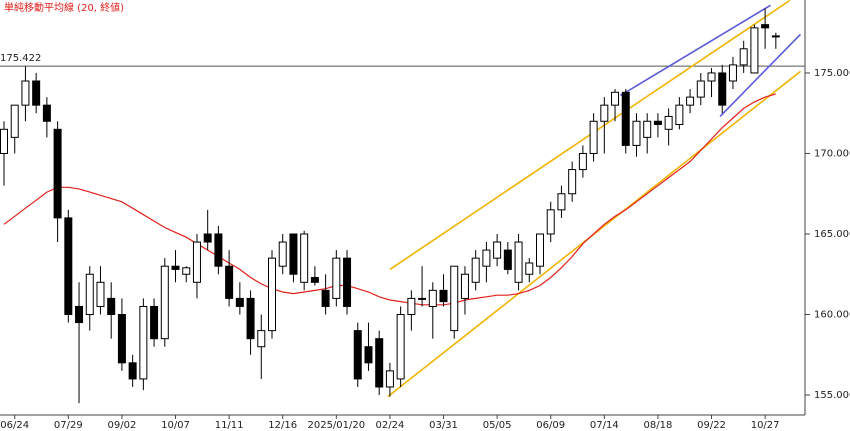 The image size is (850, 431). Describe the element at coordinates (443, 425) in the screenshot. I see `x-tick-label: 03/31` at that location.